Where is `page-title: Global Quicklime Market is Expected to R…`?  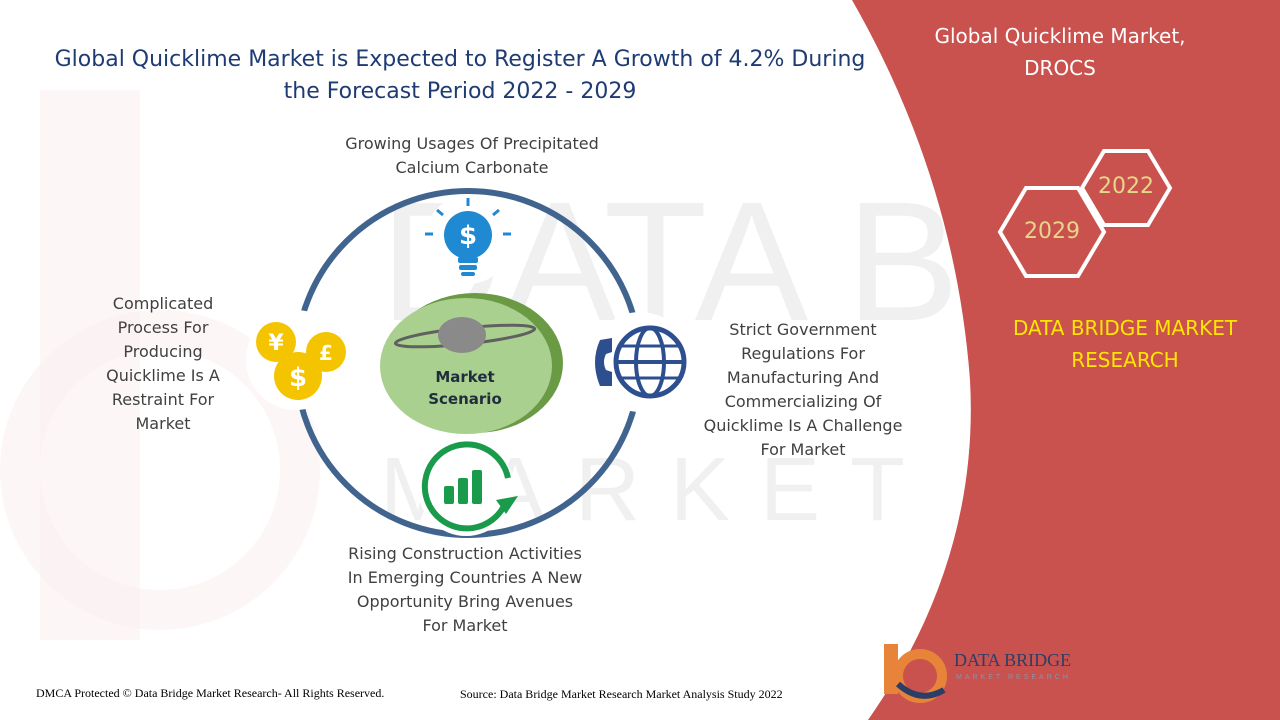
page-title: Global Quicklime Market is Expected to R… is located at coordinates (460, 76).